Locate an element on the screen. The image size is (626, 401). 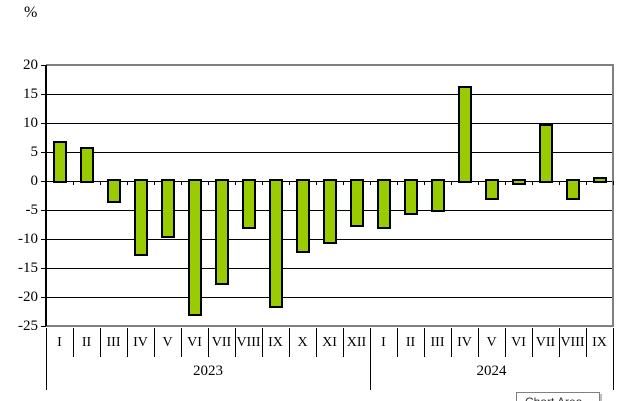
y-axis-tick-label: -5 is located at coordinates (32, 210).